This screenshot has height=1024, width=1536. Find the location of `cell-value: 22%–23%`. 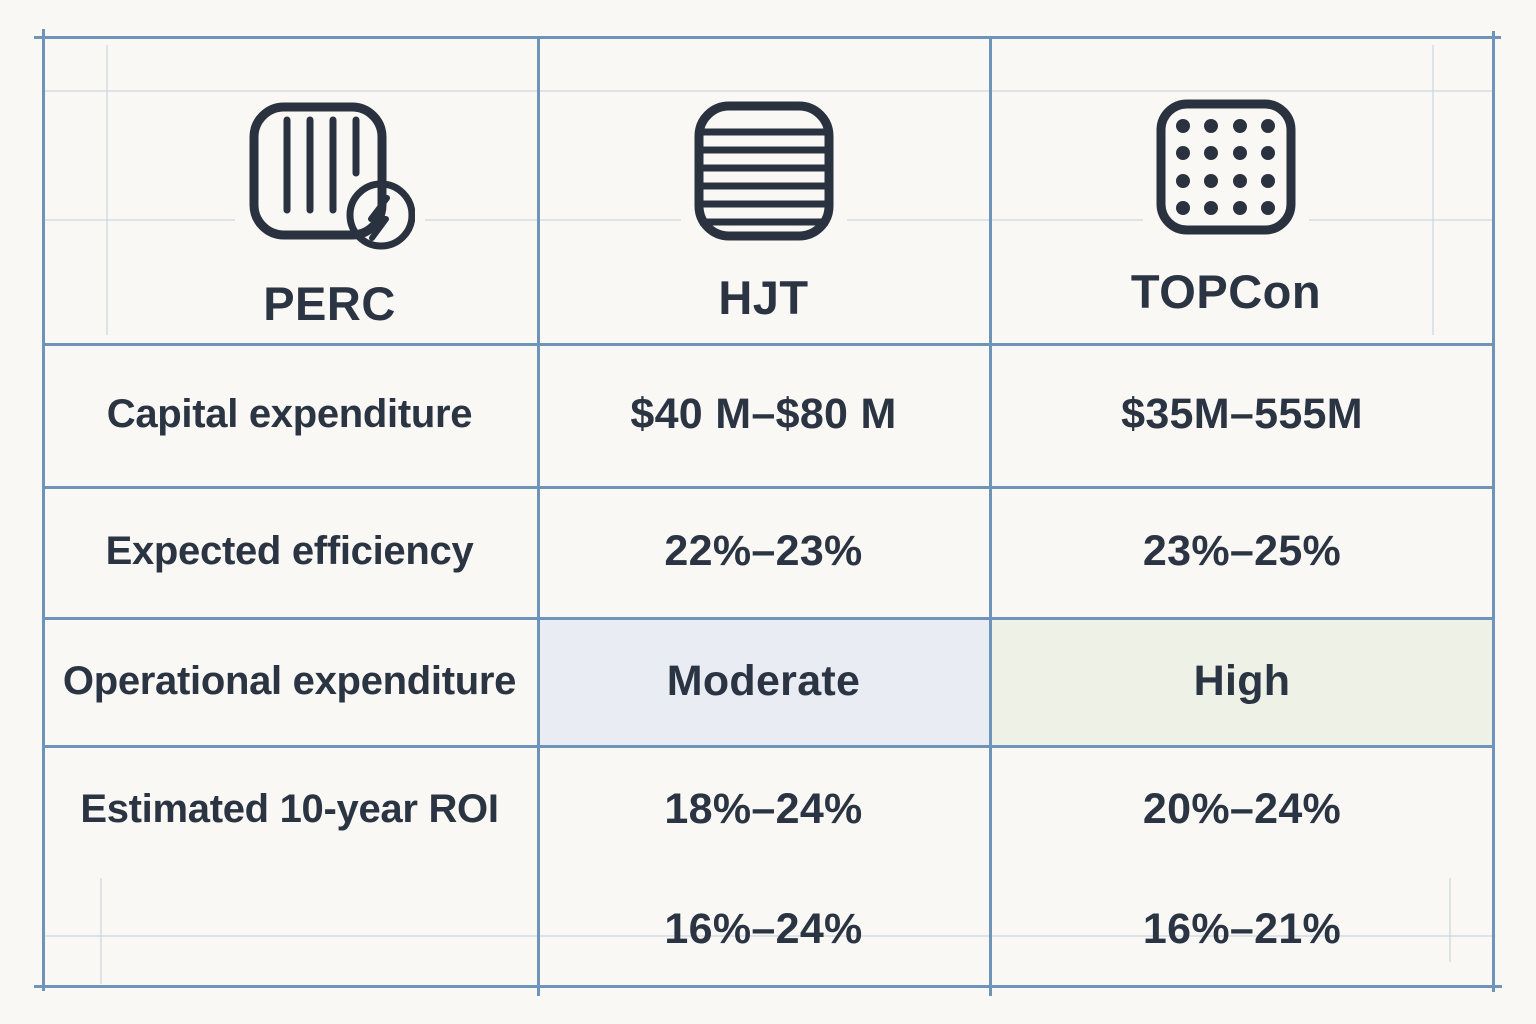

cell-value: 22%–23% is located at coordinates (763, 551).